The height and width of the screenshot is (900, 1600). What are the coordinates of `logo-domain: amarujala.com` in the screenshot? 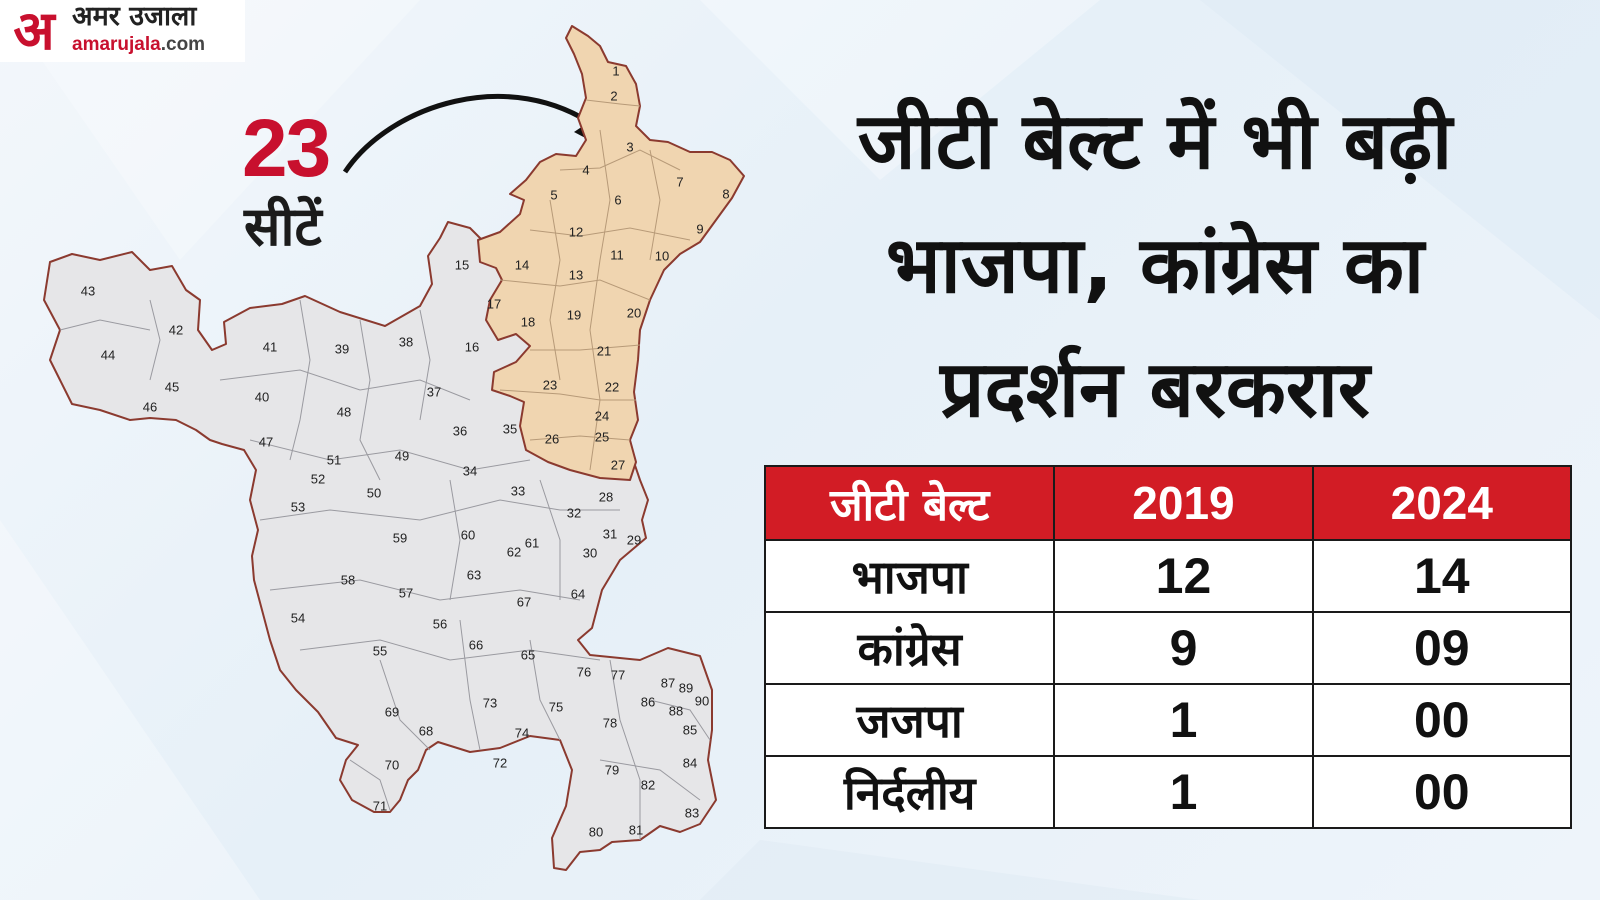 It's located at (138, 45).